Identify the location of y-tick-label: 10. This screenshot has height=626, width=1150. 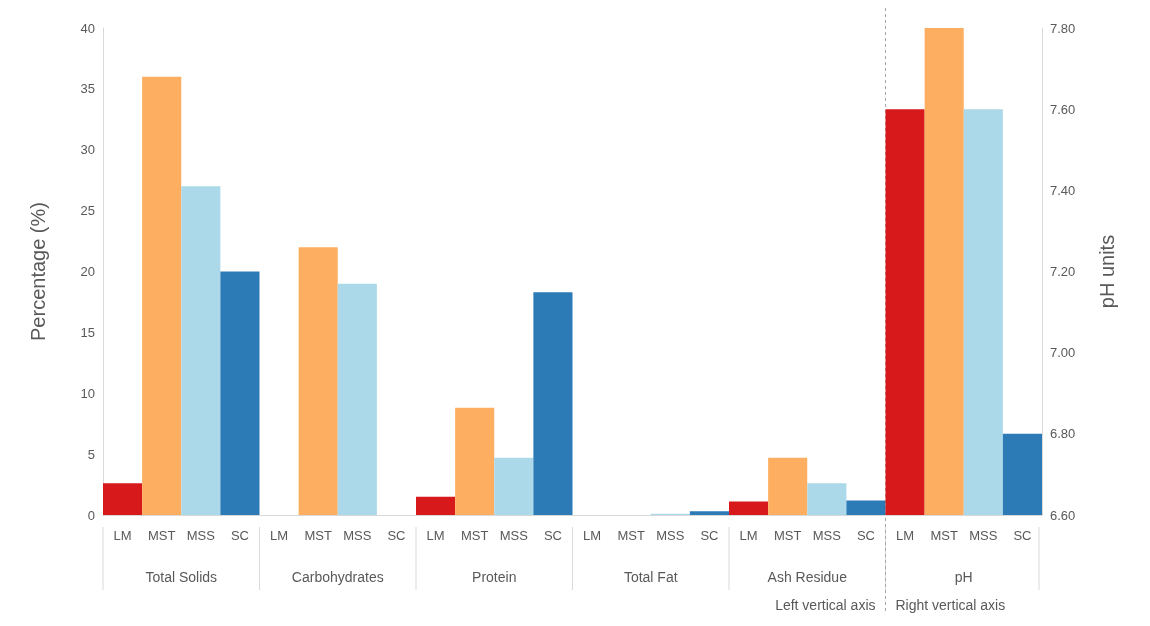
(87, 393).